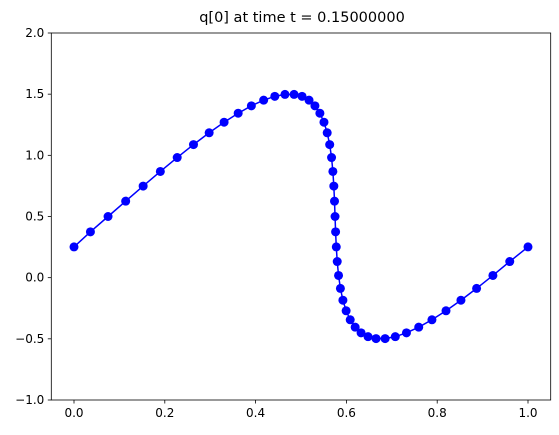 The height and width of the screenshot is (435, 559). What do you see at coordinates (29, 339) in the screenshot?
I see `y-tick-label: −0.5` at bounding box center [29, 339].